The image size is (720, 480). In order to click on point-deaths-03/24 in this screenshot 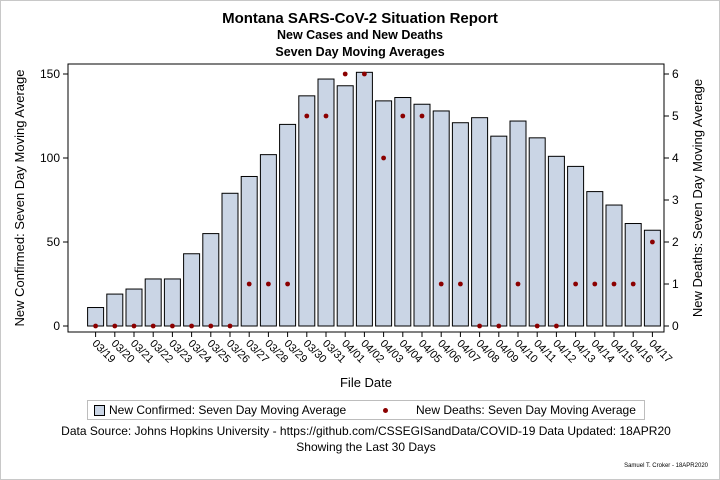, I will do `click(192, 326)`.